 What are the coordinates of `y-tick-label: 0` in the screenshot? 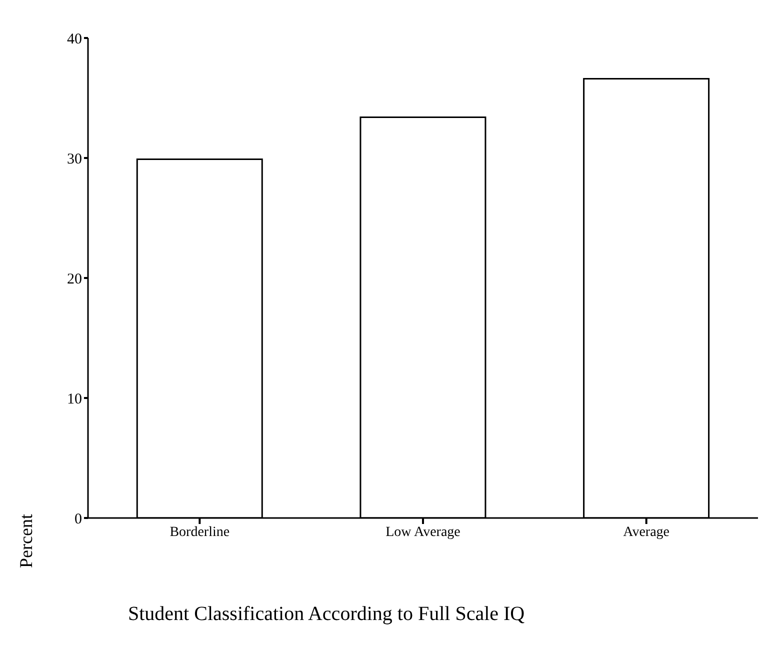 It's located at (78, 519).